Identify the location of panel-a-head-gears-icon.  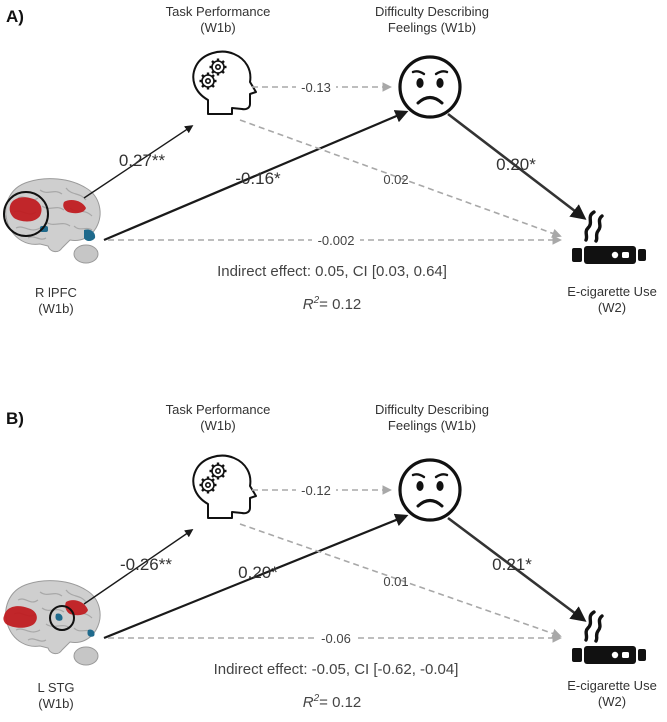
(225, 83).